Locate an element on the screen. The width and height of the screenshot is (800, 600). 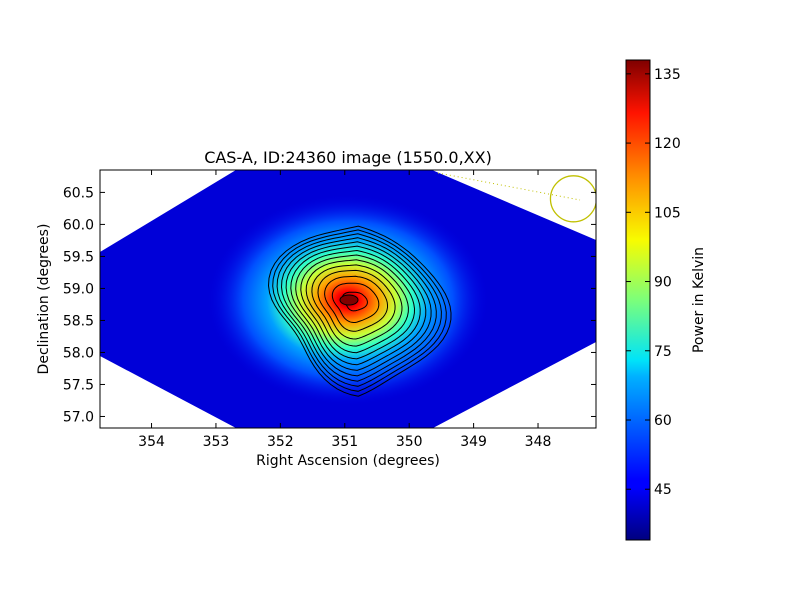
y-tick-label: 57.5 is located at coordinates (78, 385).